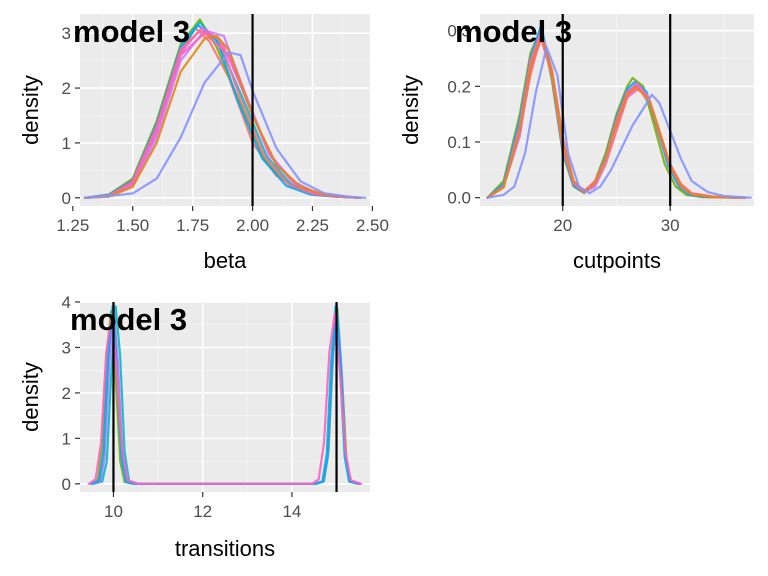 Image resolution: width=768 pixels, height=576 pixels. What do you see at coordinates (113, 511) in the screenshot?
I see `x-tick-label: 10` at bounding box center [113, 511].